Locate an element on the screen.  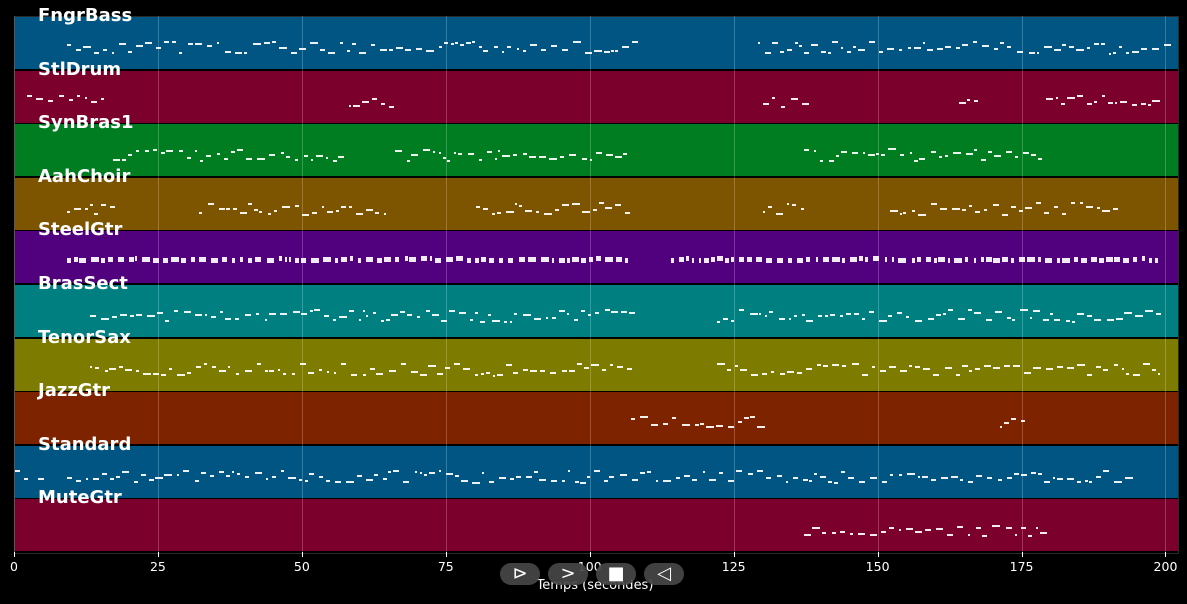
x-tick-label: 0 is located at coordinates (14, 566).